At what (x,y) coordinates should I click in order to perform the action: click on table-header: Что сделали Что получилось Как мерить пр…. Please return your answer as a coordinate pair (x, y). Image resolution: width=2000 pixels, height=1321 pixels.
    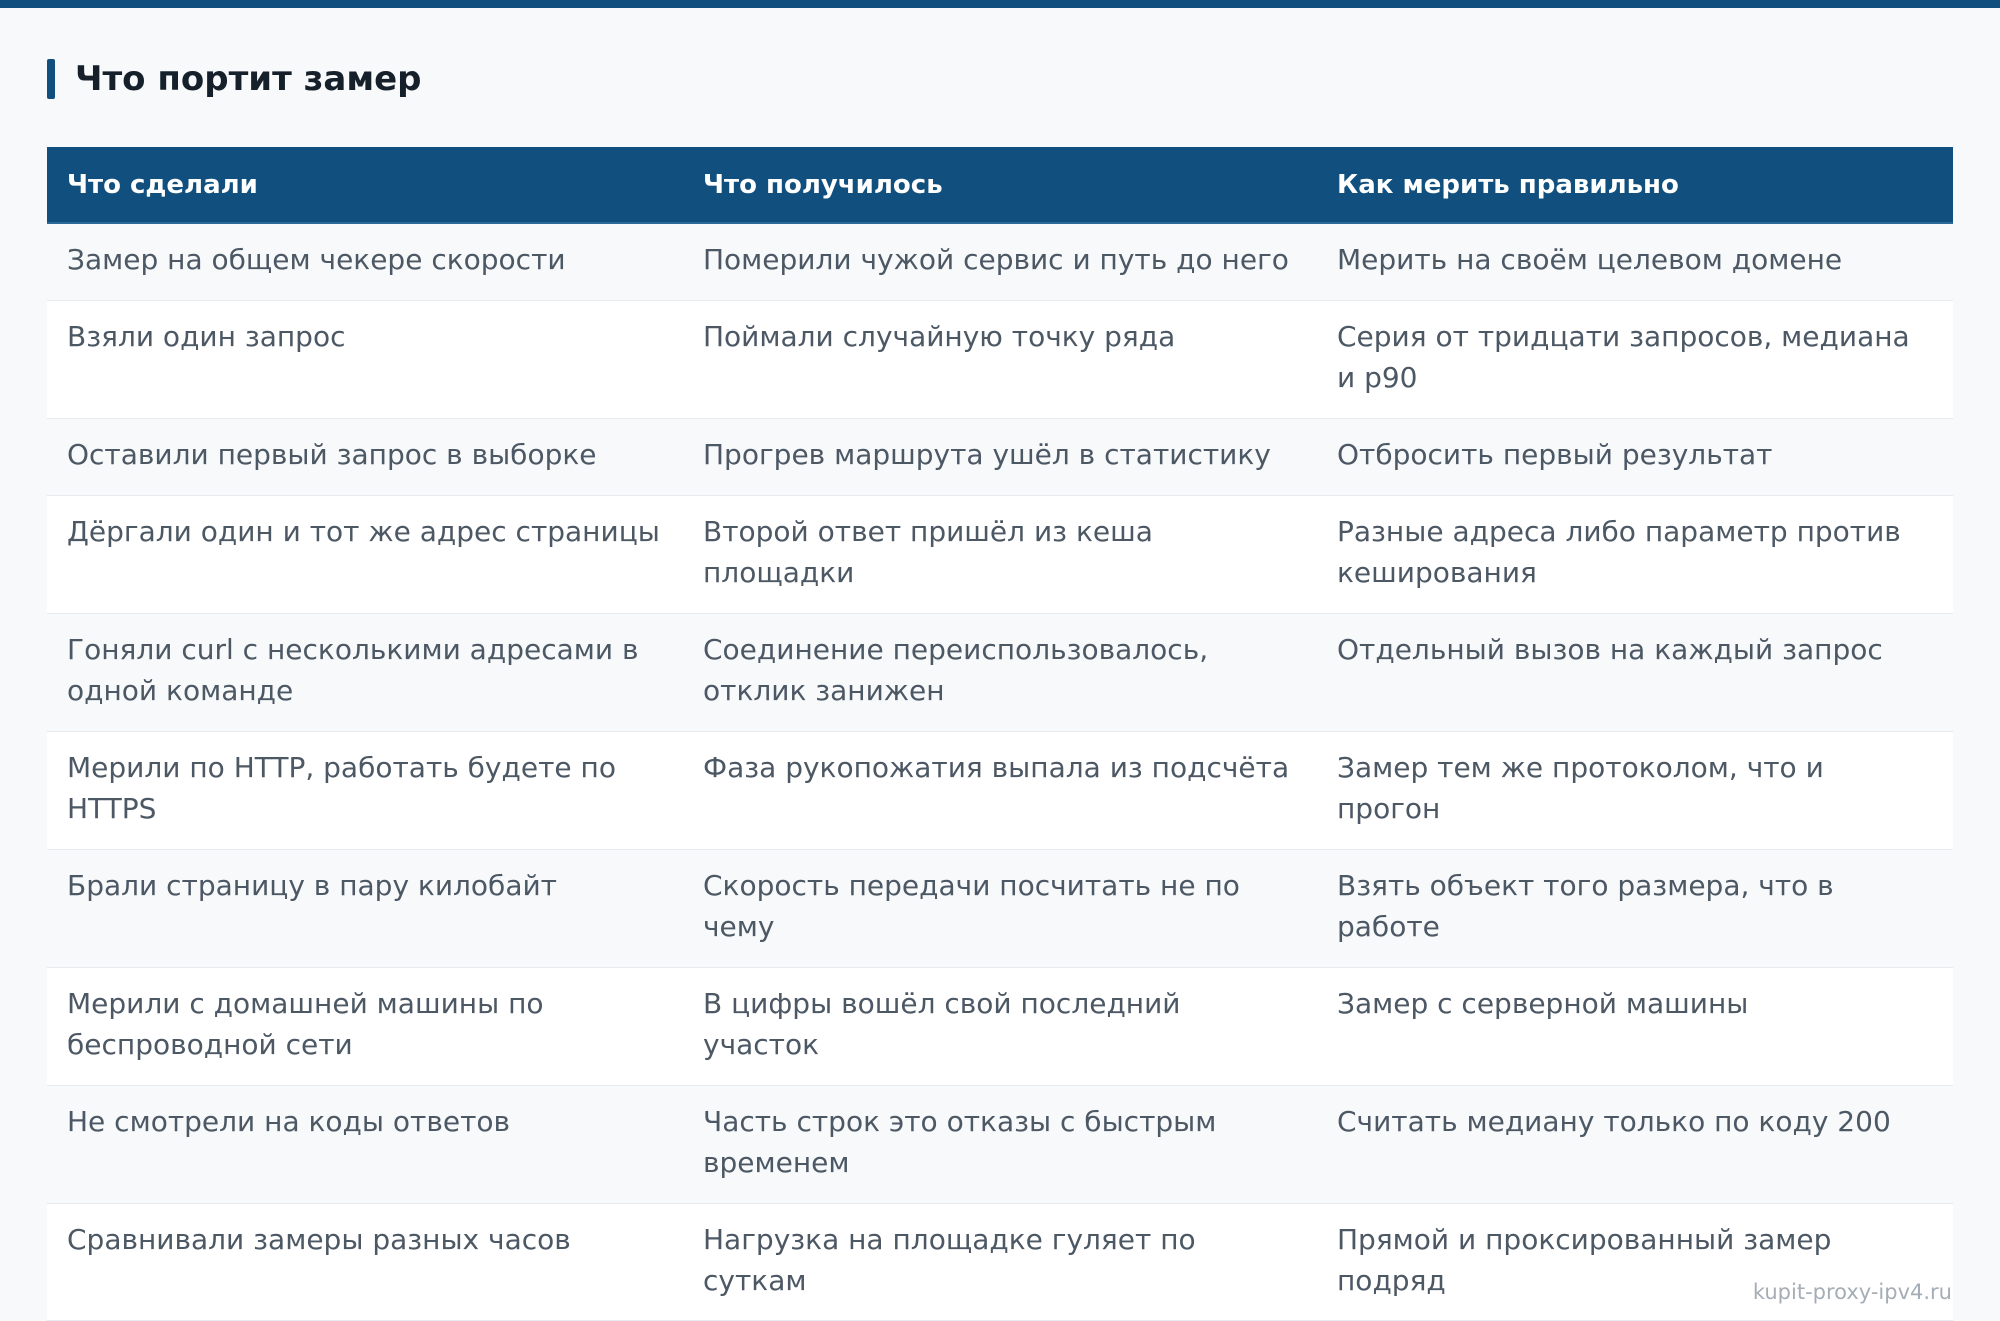
    Looking at the image, I should click on (1000, 185).